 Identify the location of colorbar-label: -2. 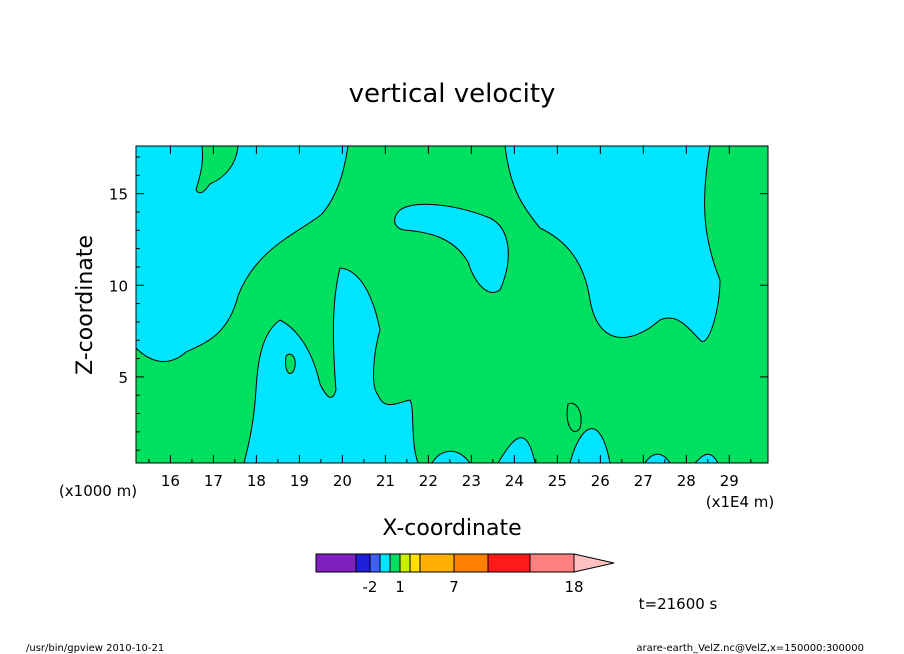
(370, 587).